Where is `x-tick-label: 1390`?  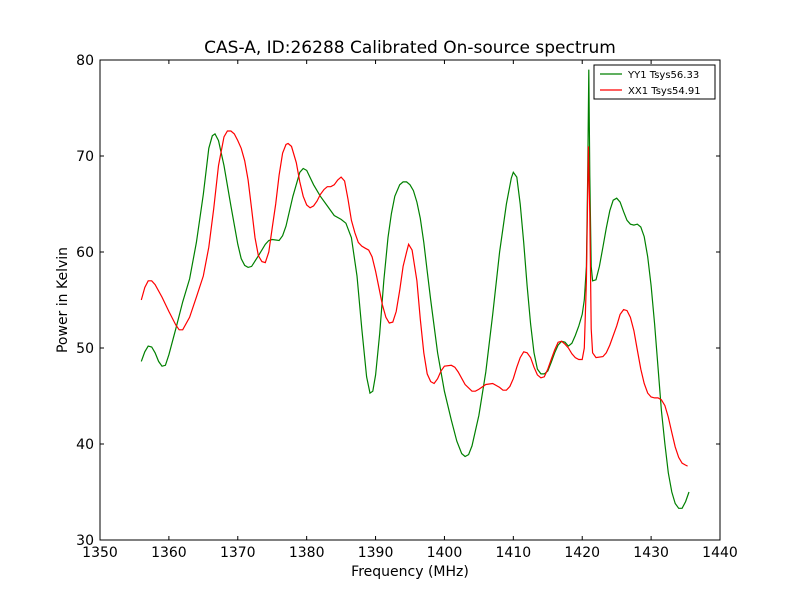 x-tick-label: 1390 is located at coordinates (376, 553).